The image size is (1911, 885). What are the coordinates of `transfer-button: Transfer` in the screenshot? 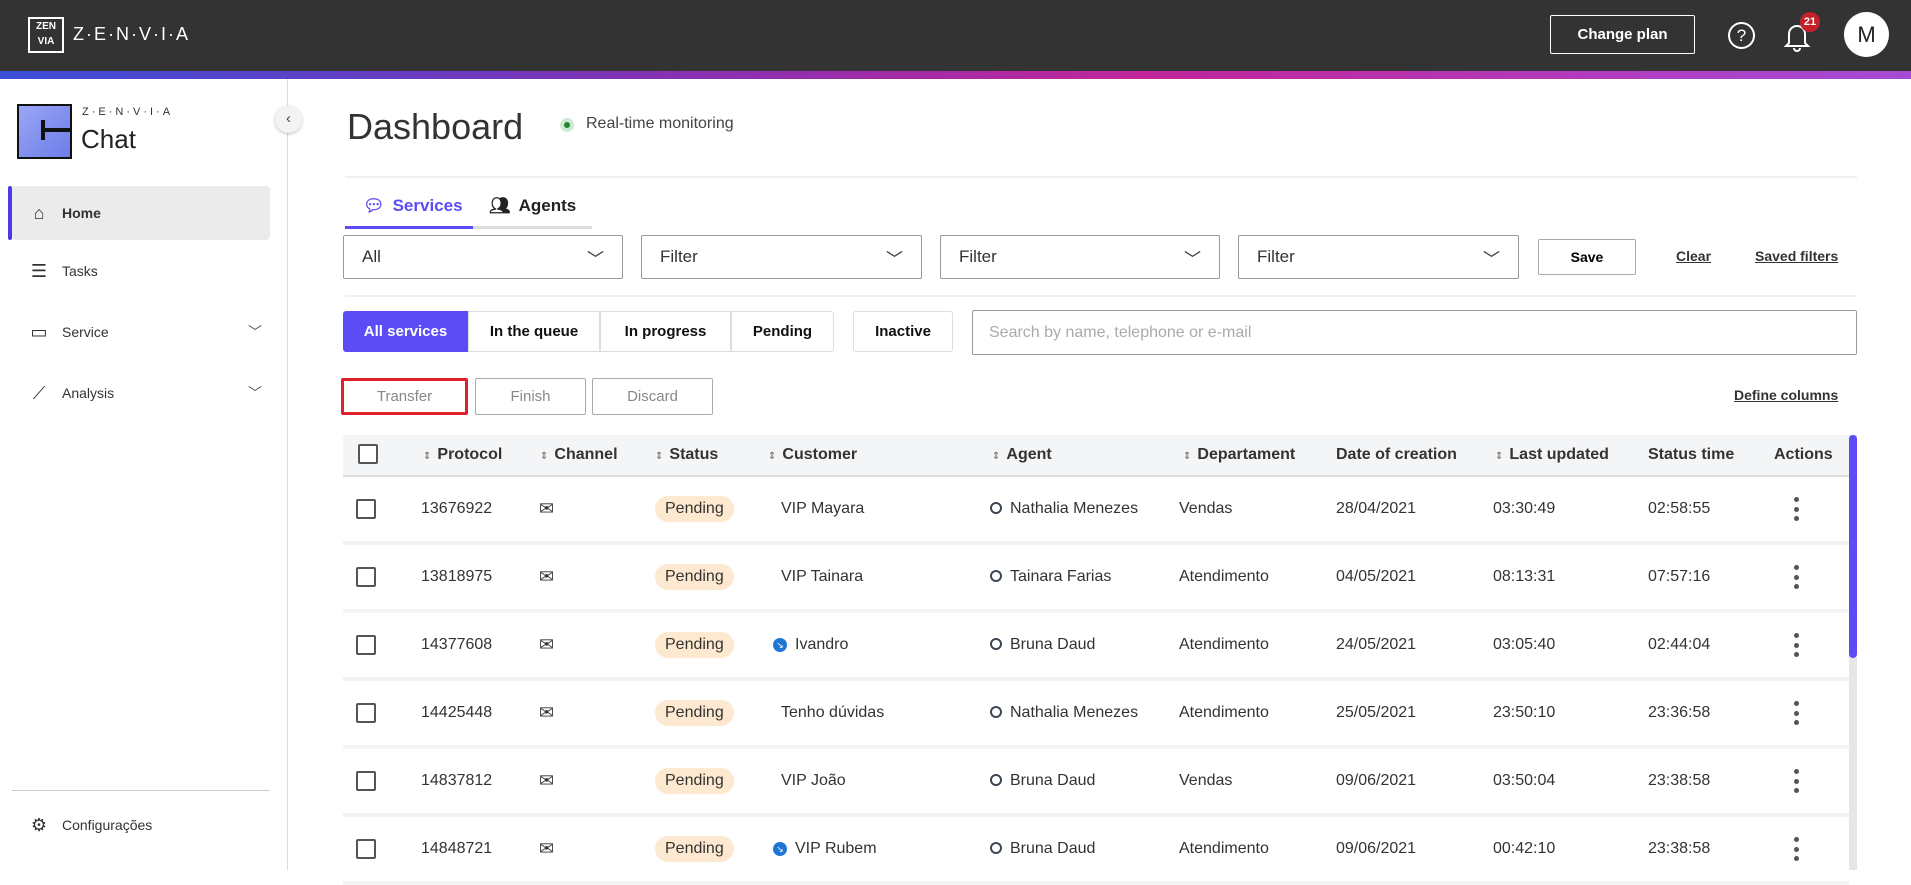 It's located at (404, 396).